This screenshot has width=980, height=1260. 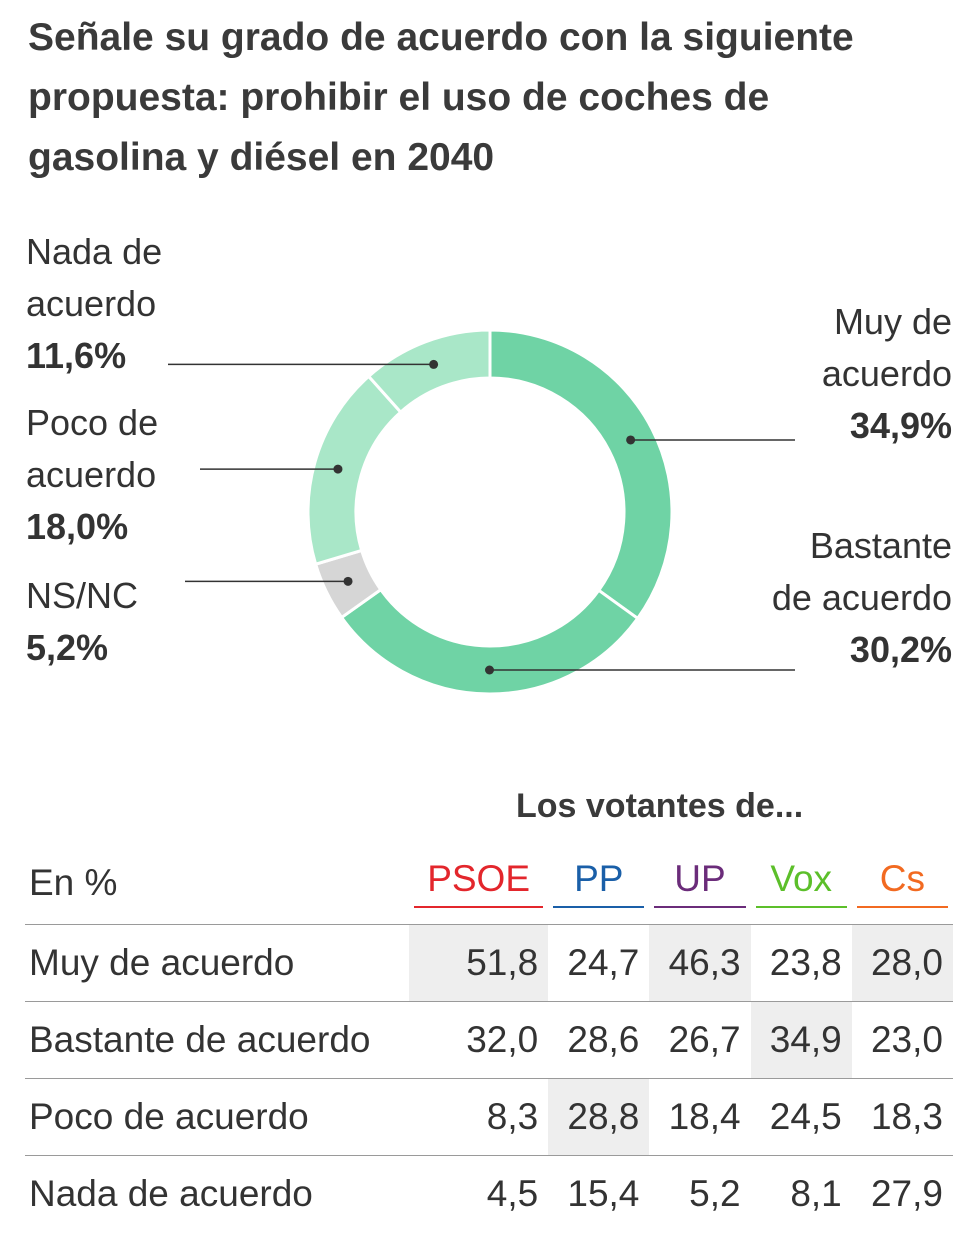 I want to click on label-muy-value: 34,9%, so click(x=900, y=425).